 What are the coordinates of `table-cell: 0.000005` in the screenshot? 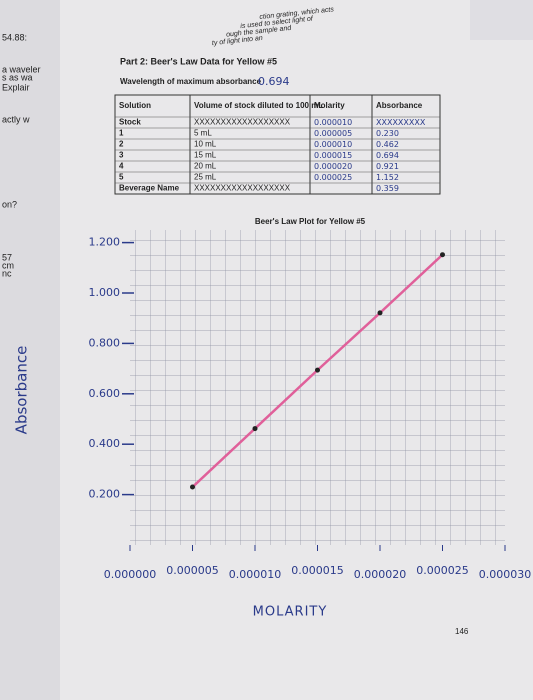 It's located at (333, 133).